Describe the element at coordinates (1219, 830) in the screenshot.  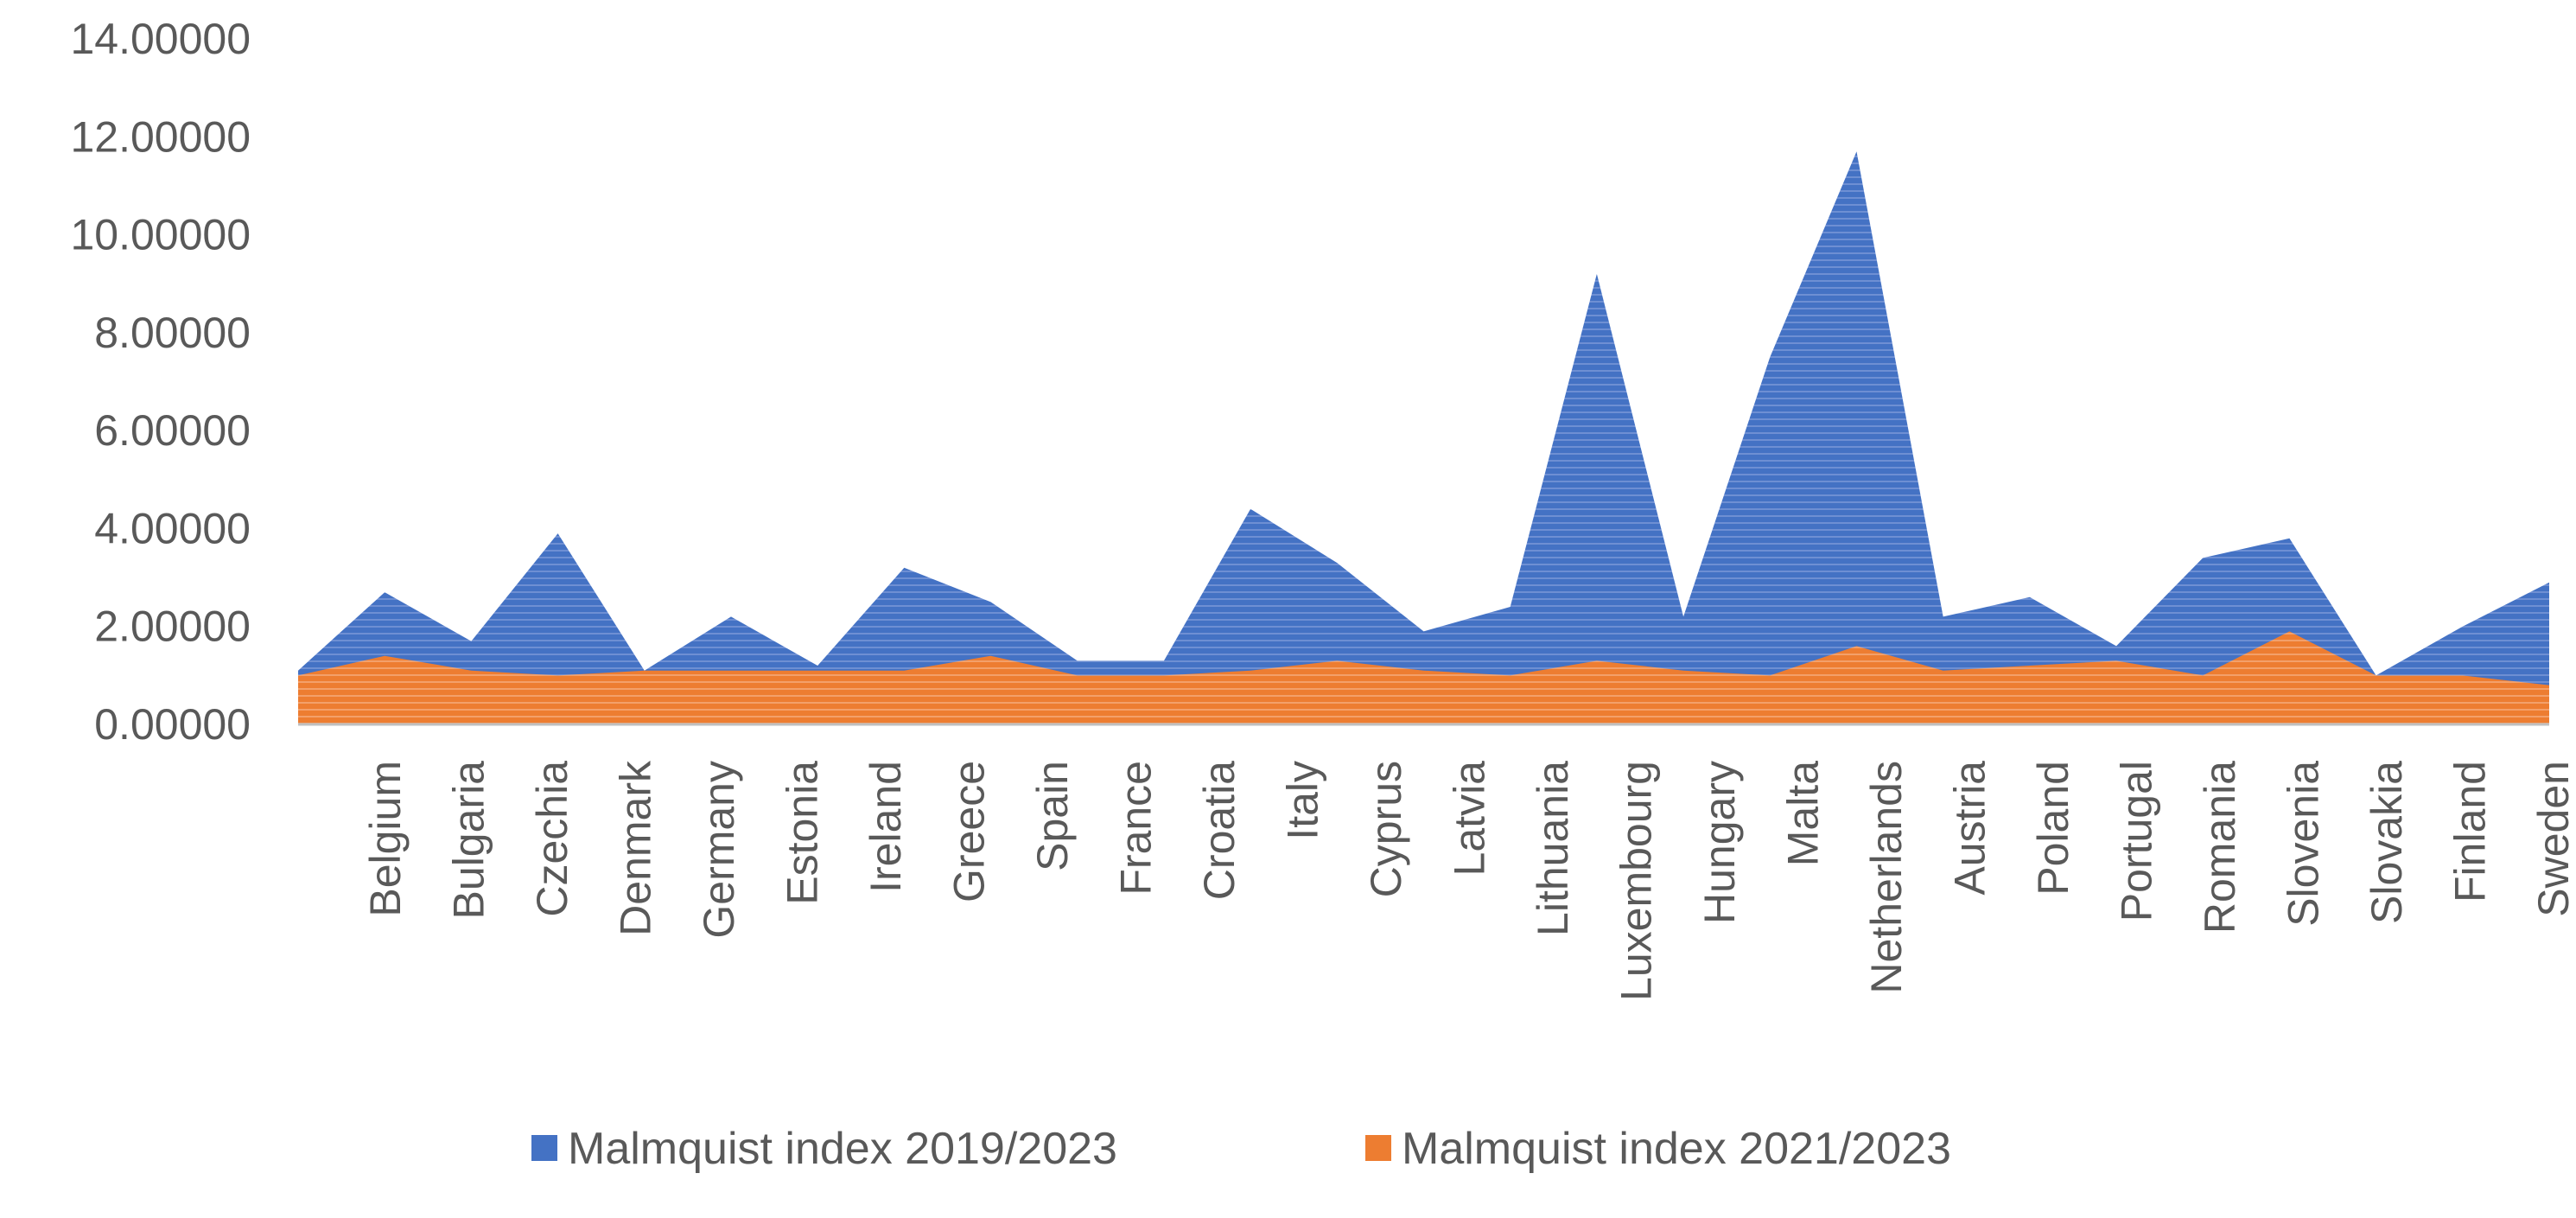
I see `x-category-label: Croatia` at that location.